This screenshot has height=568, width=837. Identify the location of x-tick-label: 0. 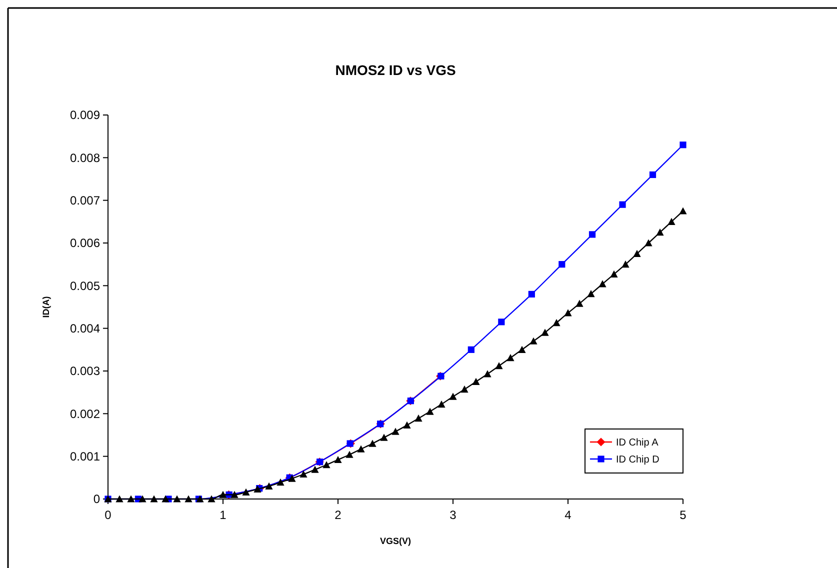
(108, 515).